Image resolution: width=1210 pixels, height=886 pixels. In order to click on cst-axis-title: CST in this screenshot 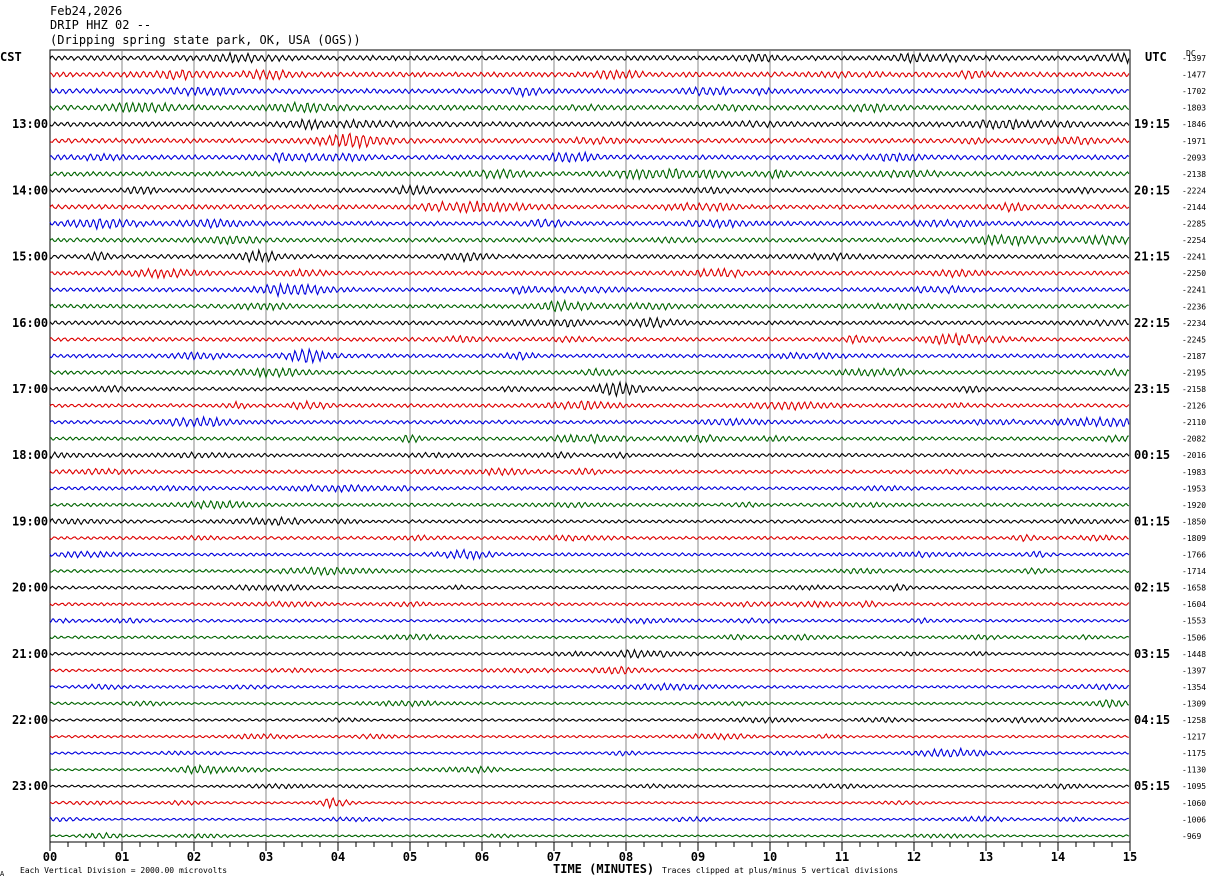, I will do `click(11, 57)`.